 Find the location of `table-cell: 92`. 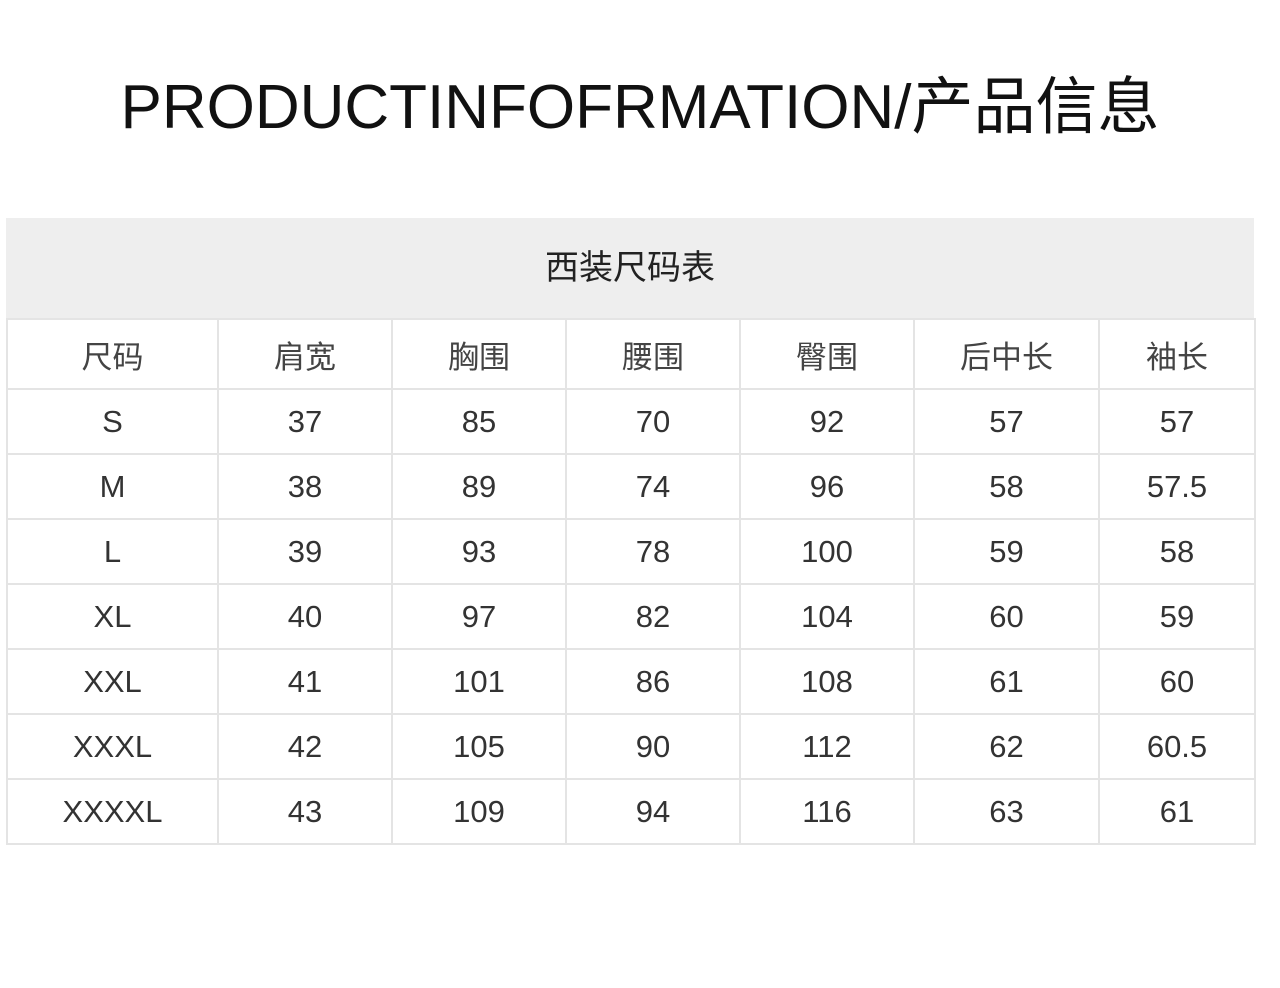

table-cell: 92 is located at coordinates (827, 421).